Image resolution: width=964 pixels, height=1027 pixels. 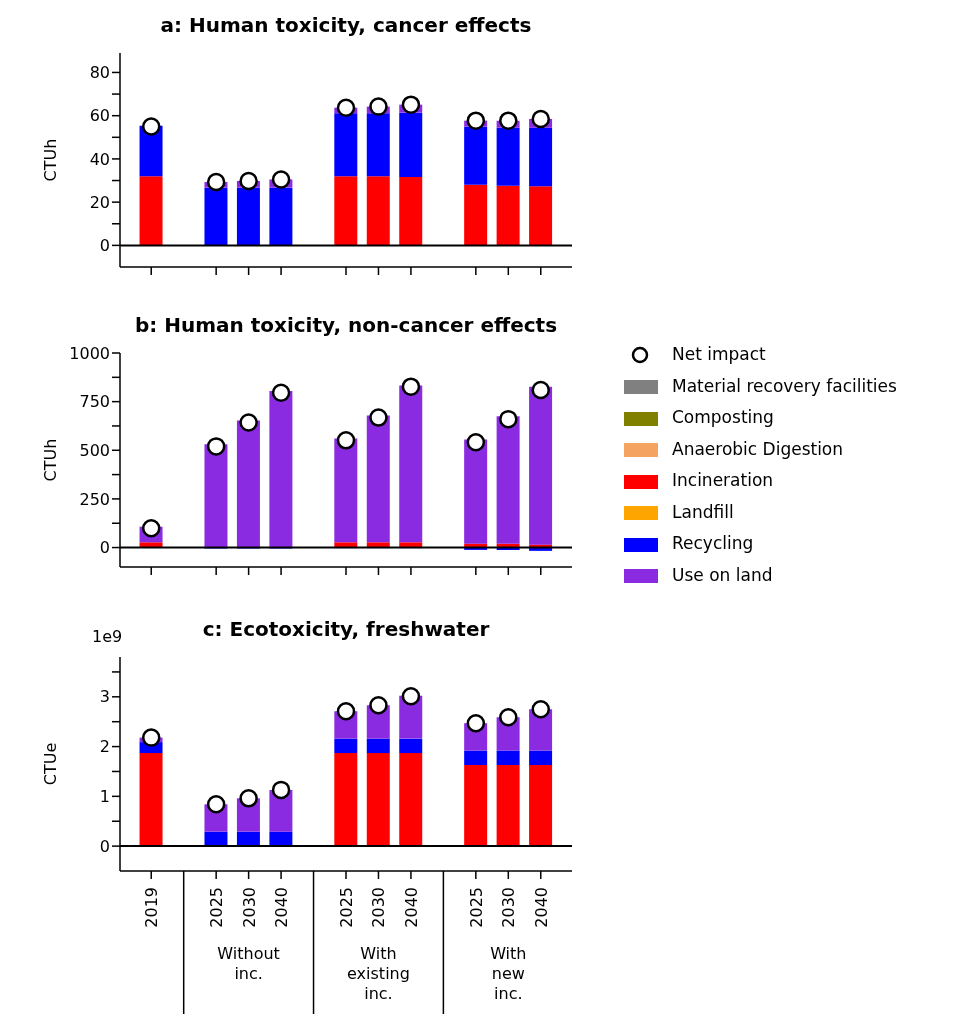 I want to click on legend-label: Material recovery facilities, so click(x=784, y=386).